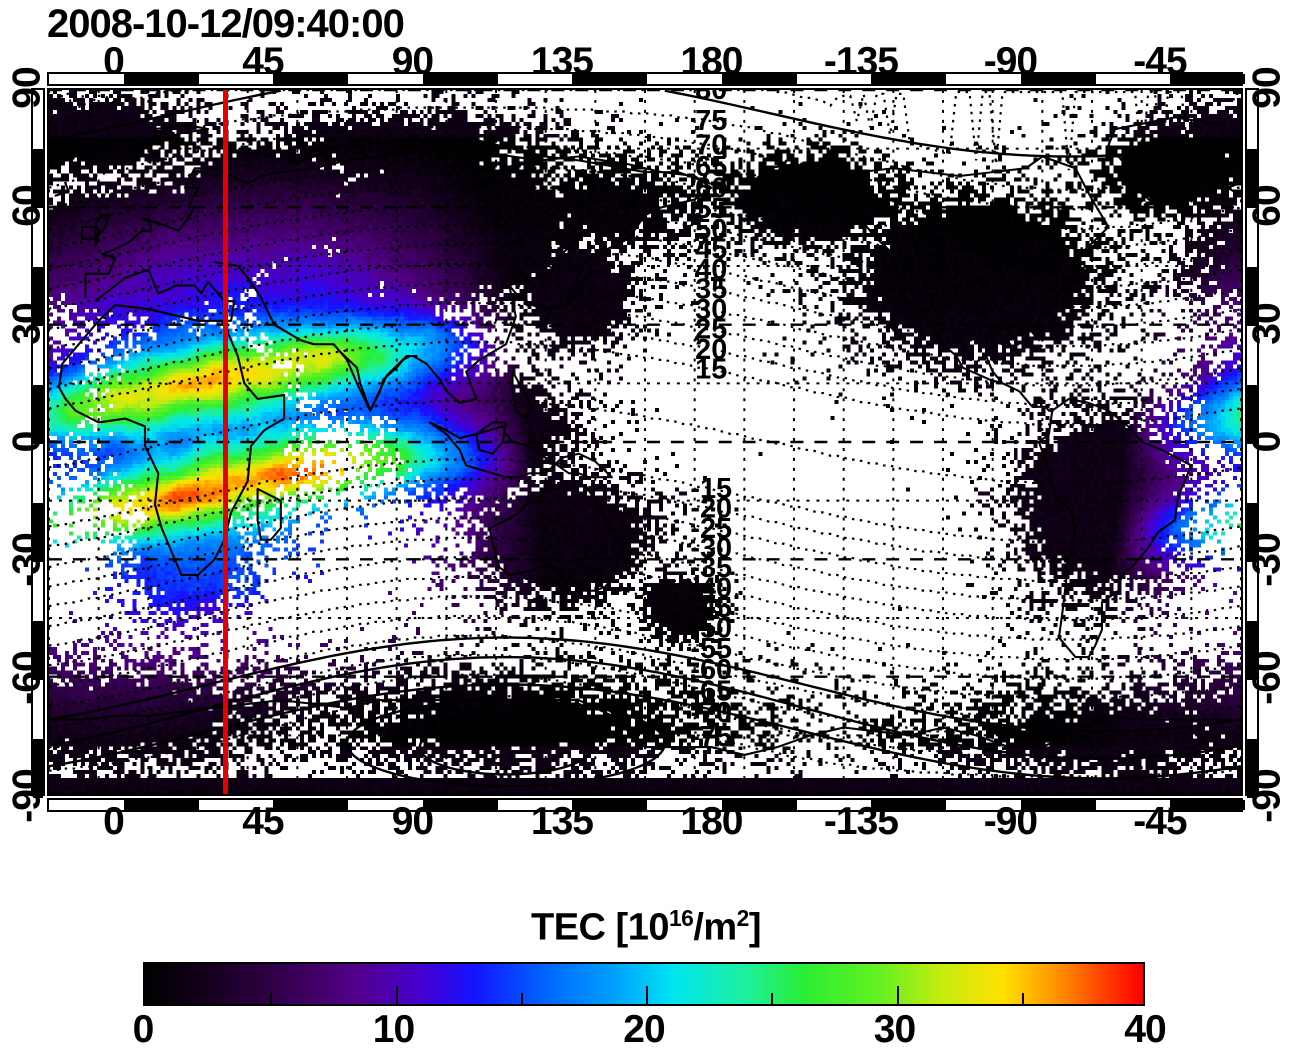 The width and height of the screenshot is (1292, 1057). Describe the element at coordinates (114, 821) in the screenshot. I see `bottom-tick-0: 0` at that location.